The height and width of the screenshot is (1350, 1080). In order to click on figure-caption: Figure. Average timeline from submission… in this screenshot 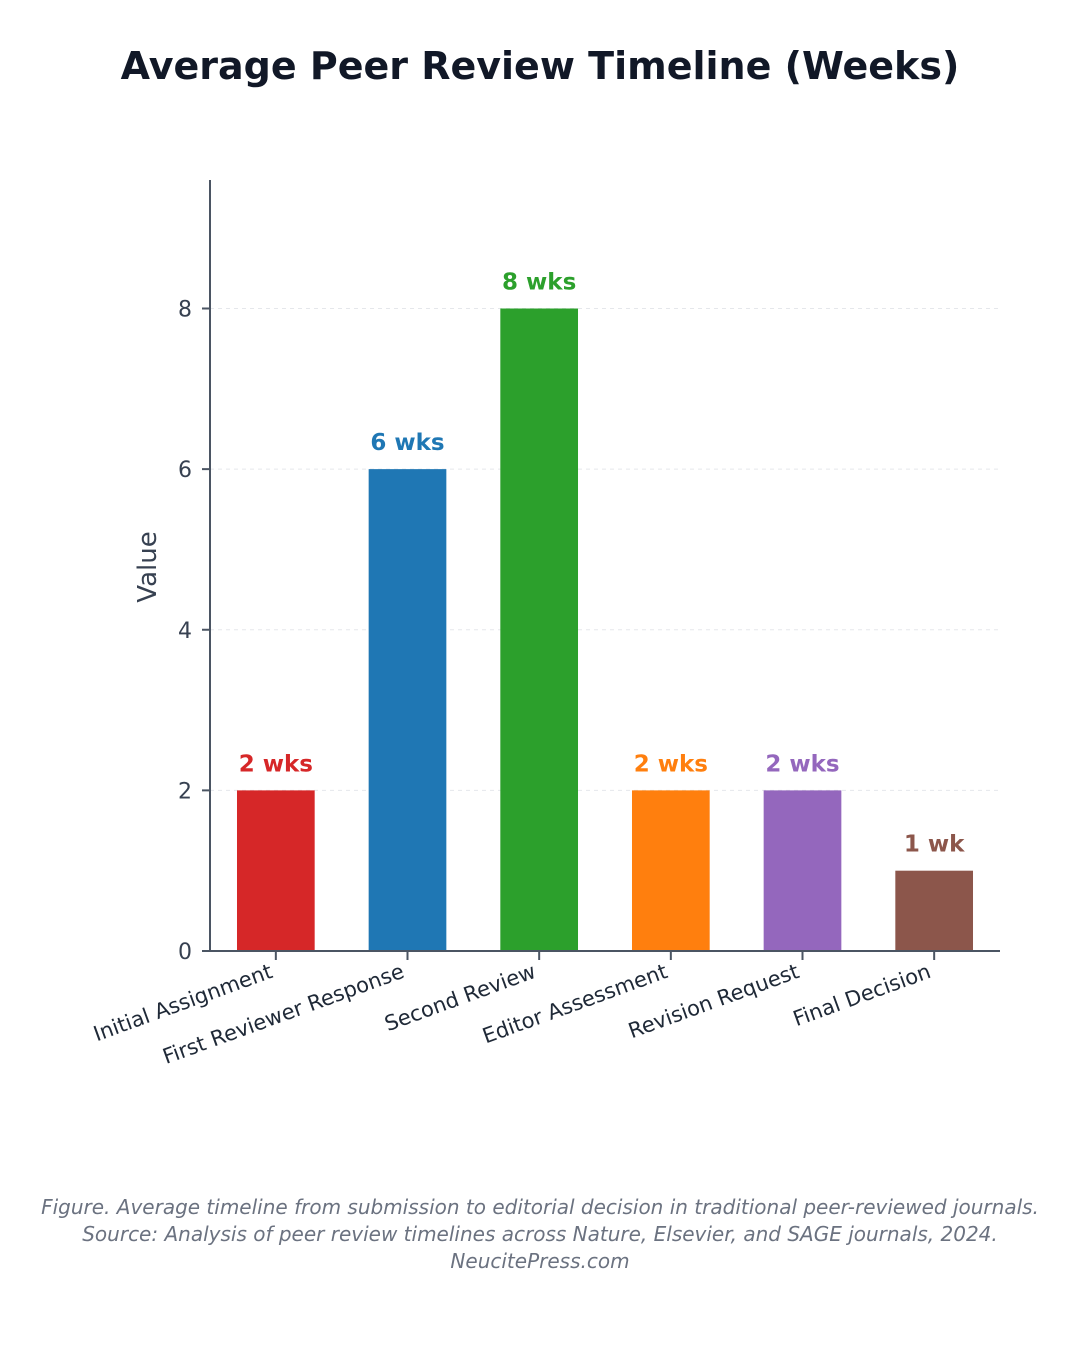, I will do `click(540, 1234)`.